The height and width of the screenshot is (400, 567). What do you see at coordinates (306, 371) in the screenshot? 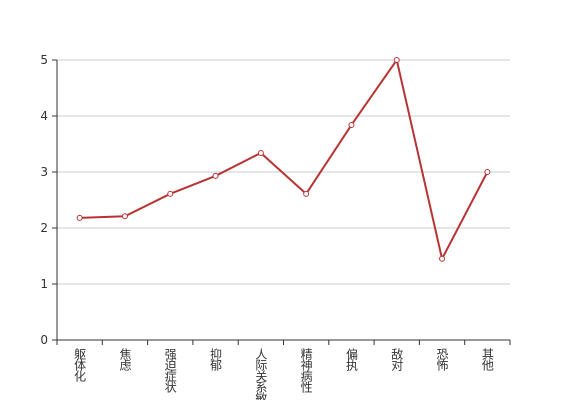
I see `x-tick-label: 精神病性` at bounding box center [306, 371].